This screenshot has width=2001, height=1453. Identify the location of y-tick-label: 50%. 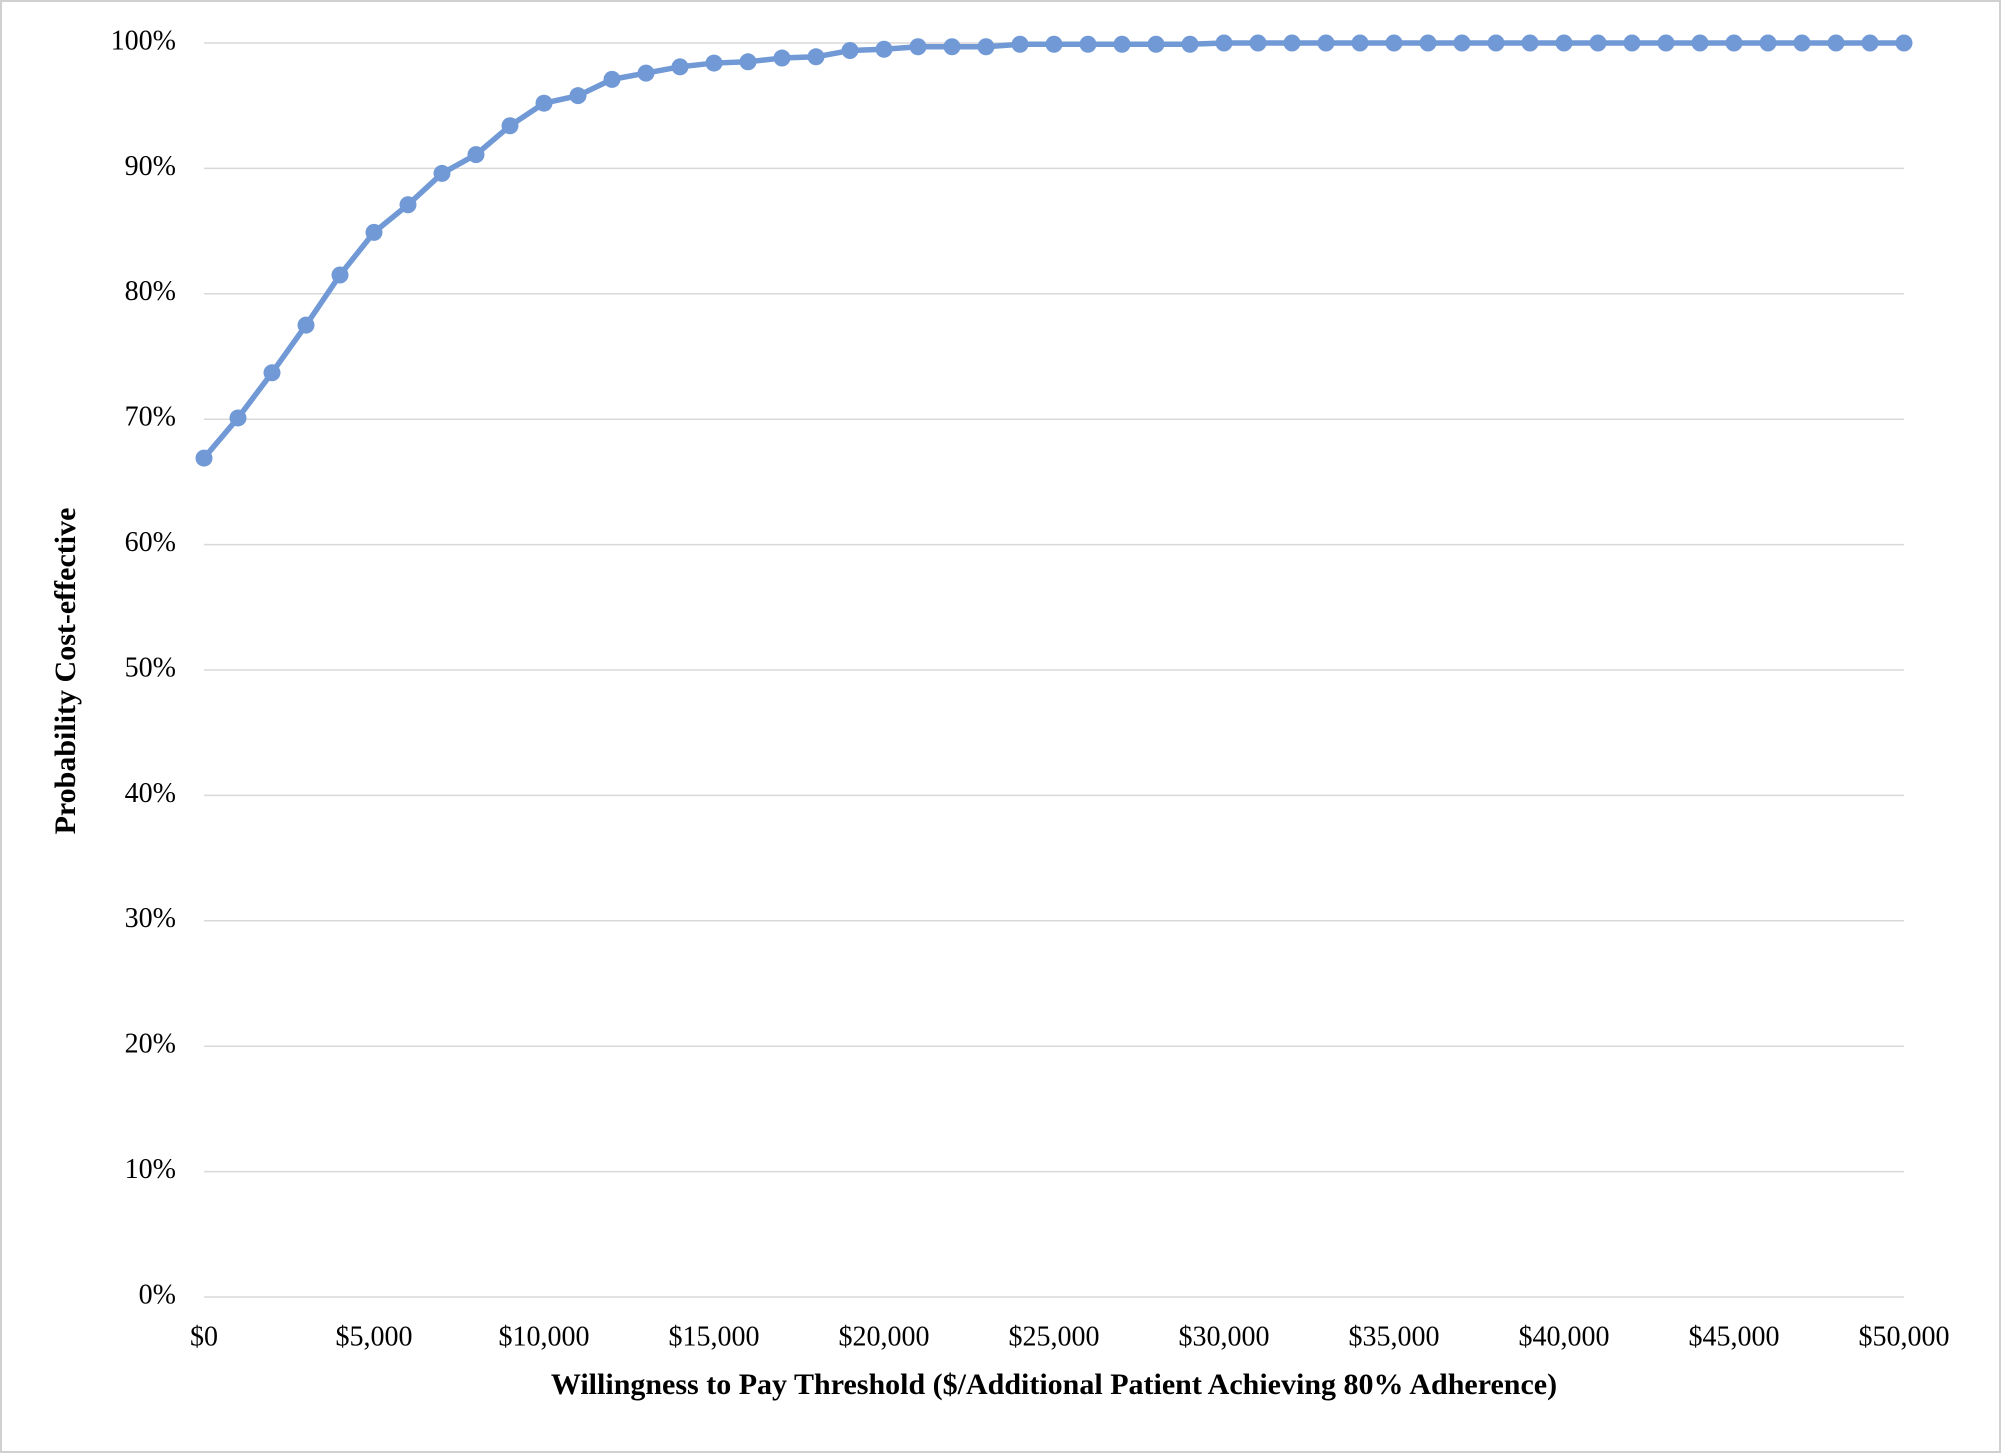
(150, 667).